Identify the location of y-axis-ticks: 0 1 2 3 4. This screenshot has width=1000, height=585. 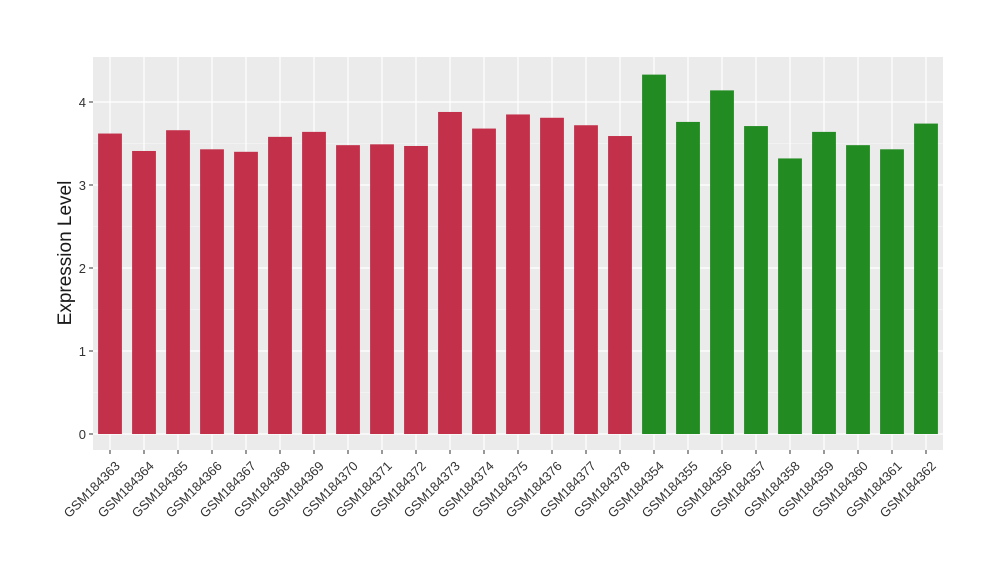
(86, 268).